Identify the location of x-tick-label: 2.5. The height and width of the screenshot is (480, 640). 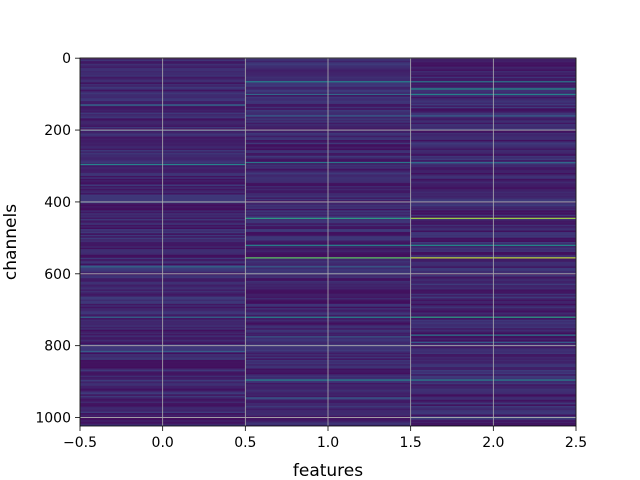
(576, 443).